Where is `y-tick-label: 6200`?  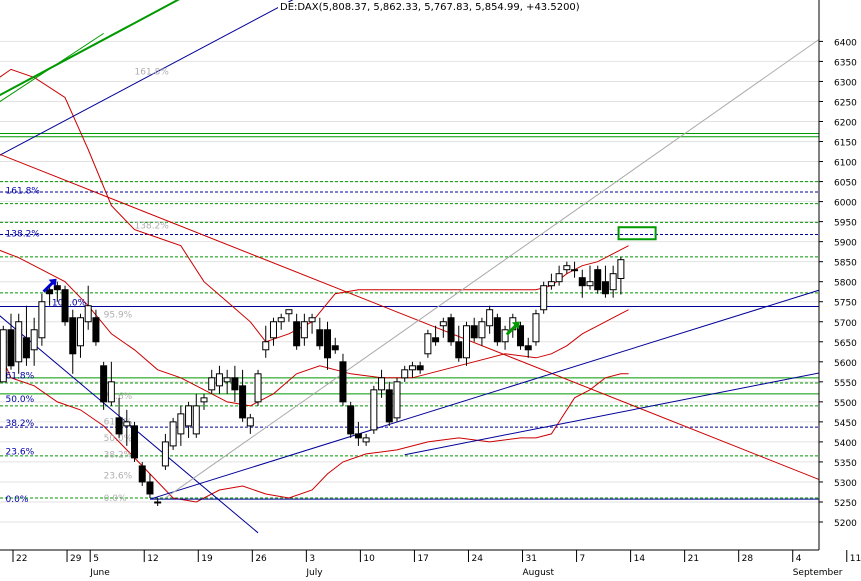 y-tick-label: 6200 is located at coordinates (845, 124).